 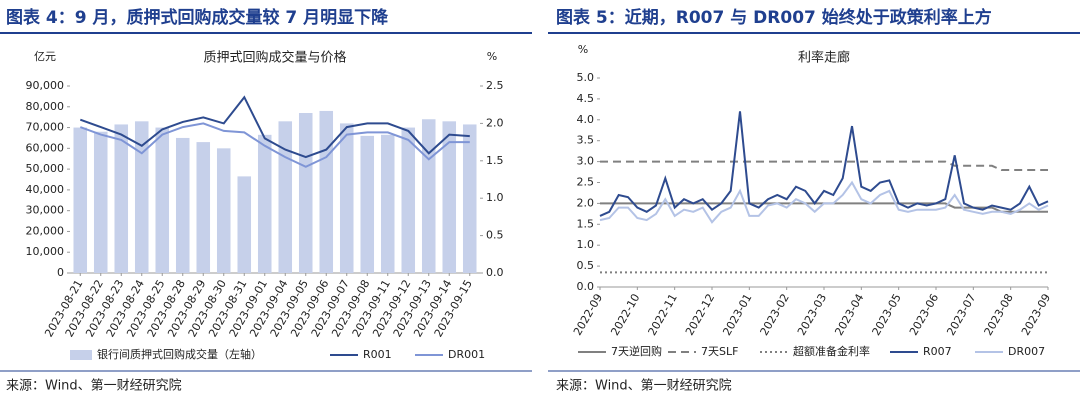 What do you see at coordinates (1036, 315) in the screenshot?
I see `x-tick-label: 2023-09` at bounding box center [1036, 315].